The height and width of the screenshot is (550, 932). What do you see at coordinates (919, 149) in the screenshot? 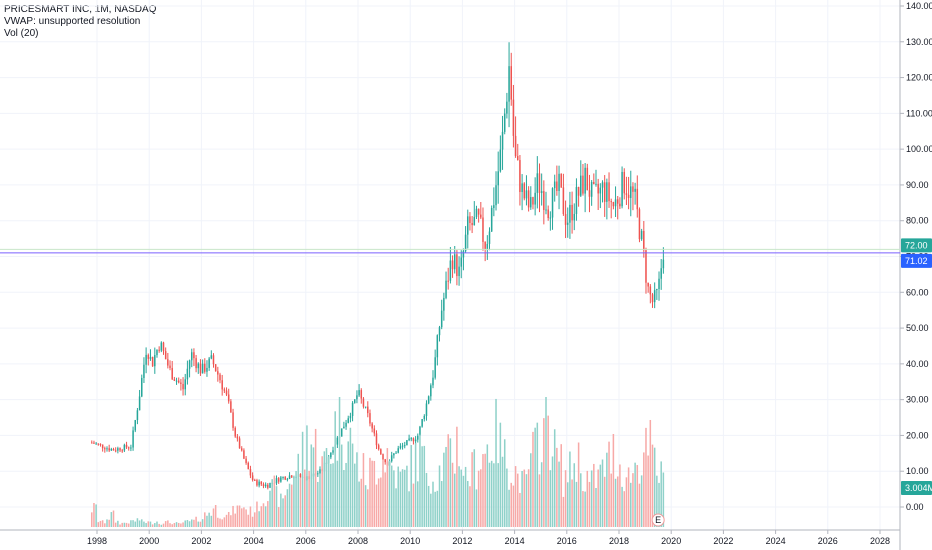
I see `y-tick-label: 100.00` at bounding box center [919, 149].